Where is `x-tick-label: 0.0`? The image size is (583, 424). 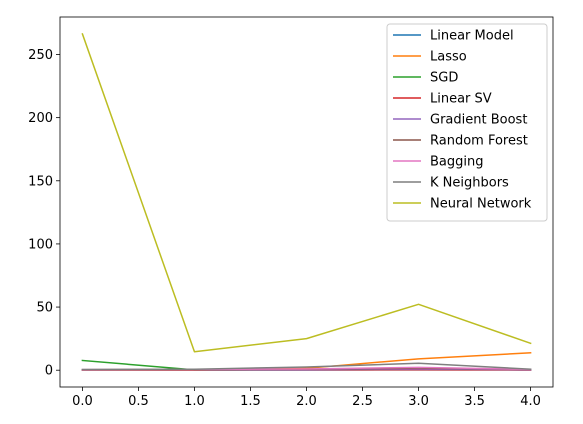 x-tick-label: 0.0 is located at coordinates (82, 401).